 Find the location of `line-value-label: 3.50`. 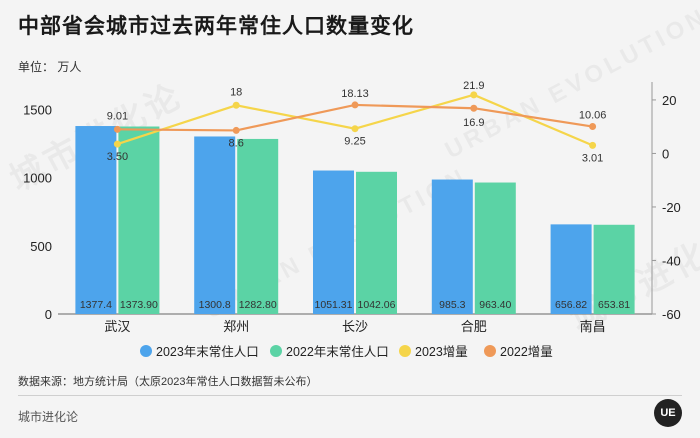

line-value-label: 3.50 is located at coordinates (117, 157).